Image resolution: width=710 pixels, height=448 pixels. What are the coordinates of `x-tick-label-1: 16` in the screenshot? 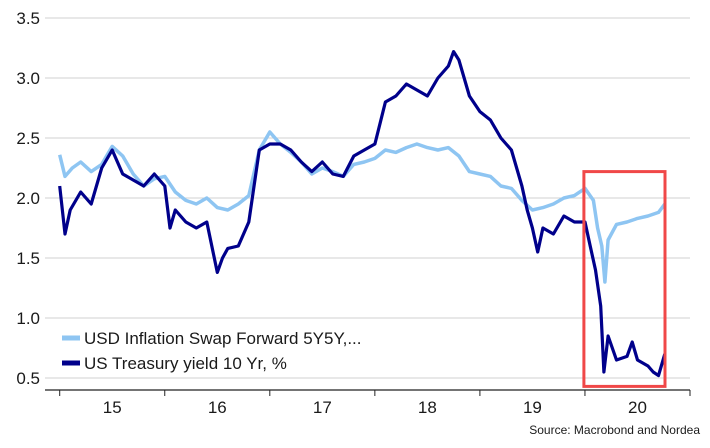 It's located at (217, 407).